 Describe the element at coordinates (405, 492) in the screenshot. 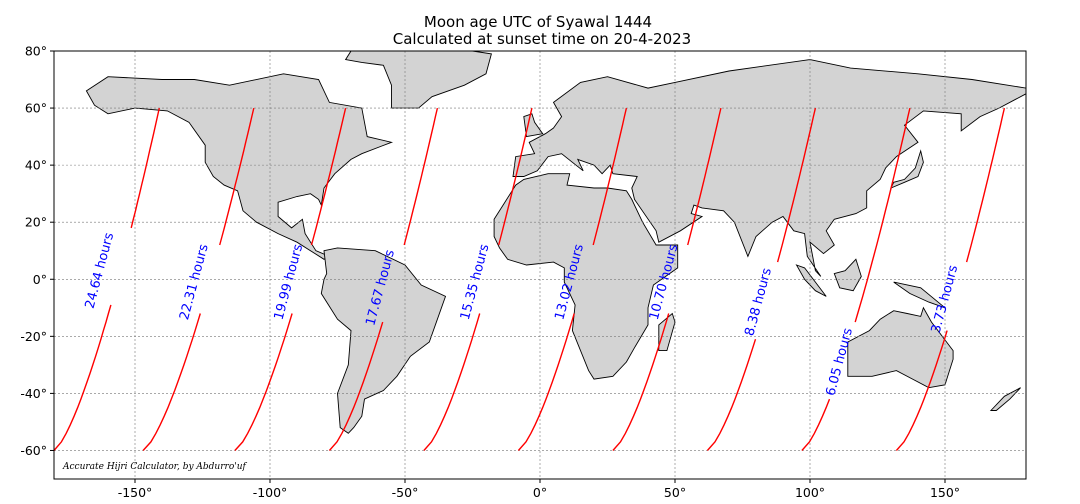

I see `x-tick-label: -50°` at that location.